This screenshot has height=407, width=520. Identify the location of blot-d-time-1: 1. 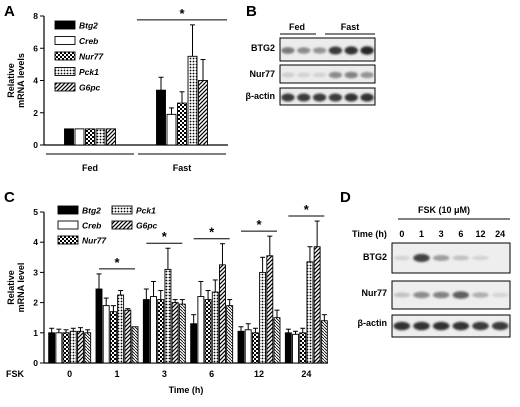
(421, 234).